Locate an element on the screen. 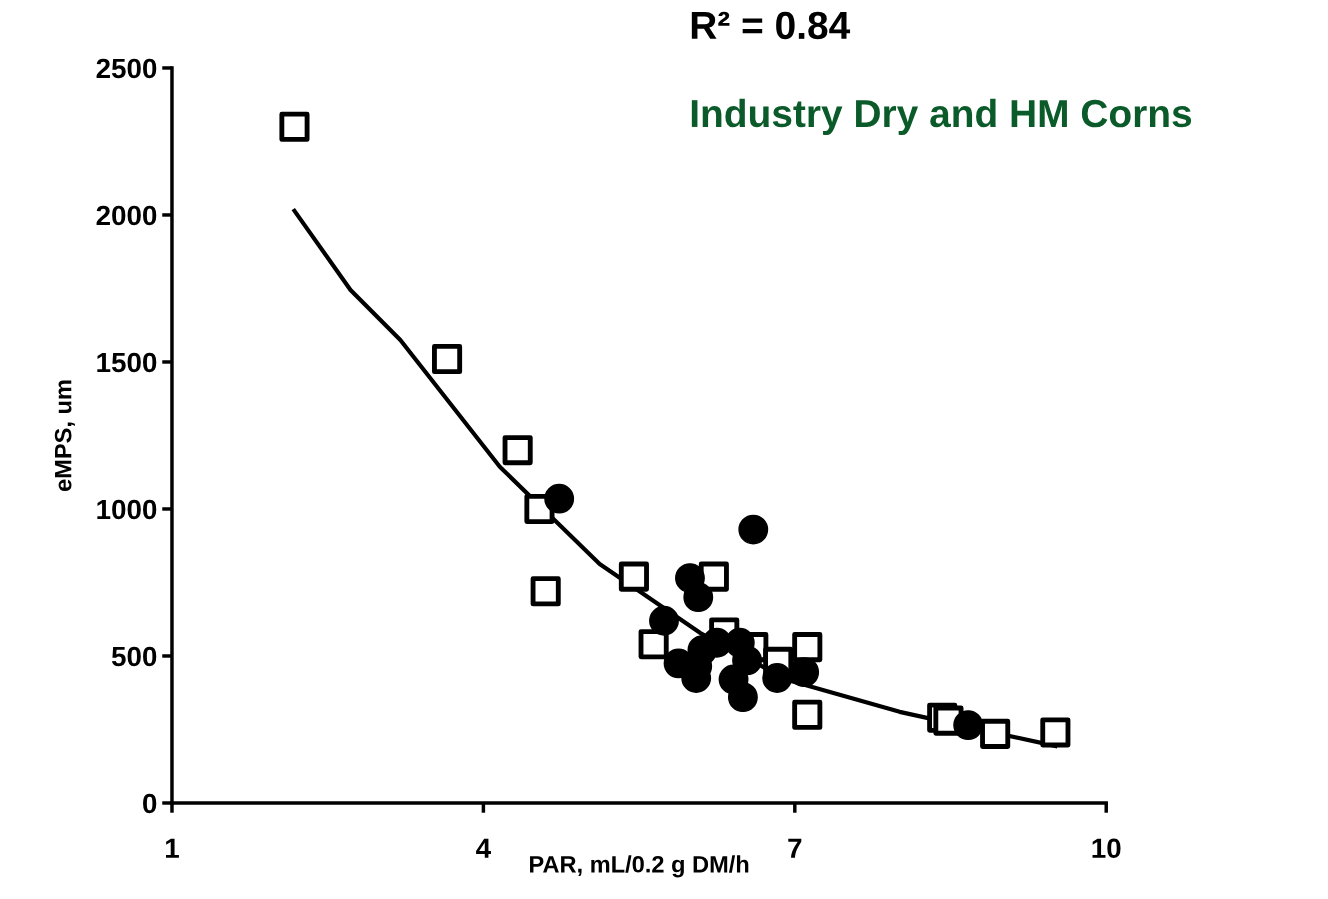 This screenshot has height=899, width=1328. x-axis-title: PAR, mL/0.2 g DM/h is located at coordinates (639, 866).